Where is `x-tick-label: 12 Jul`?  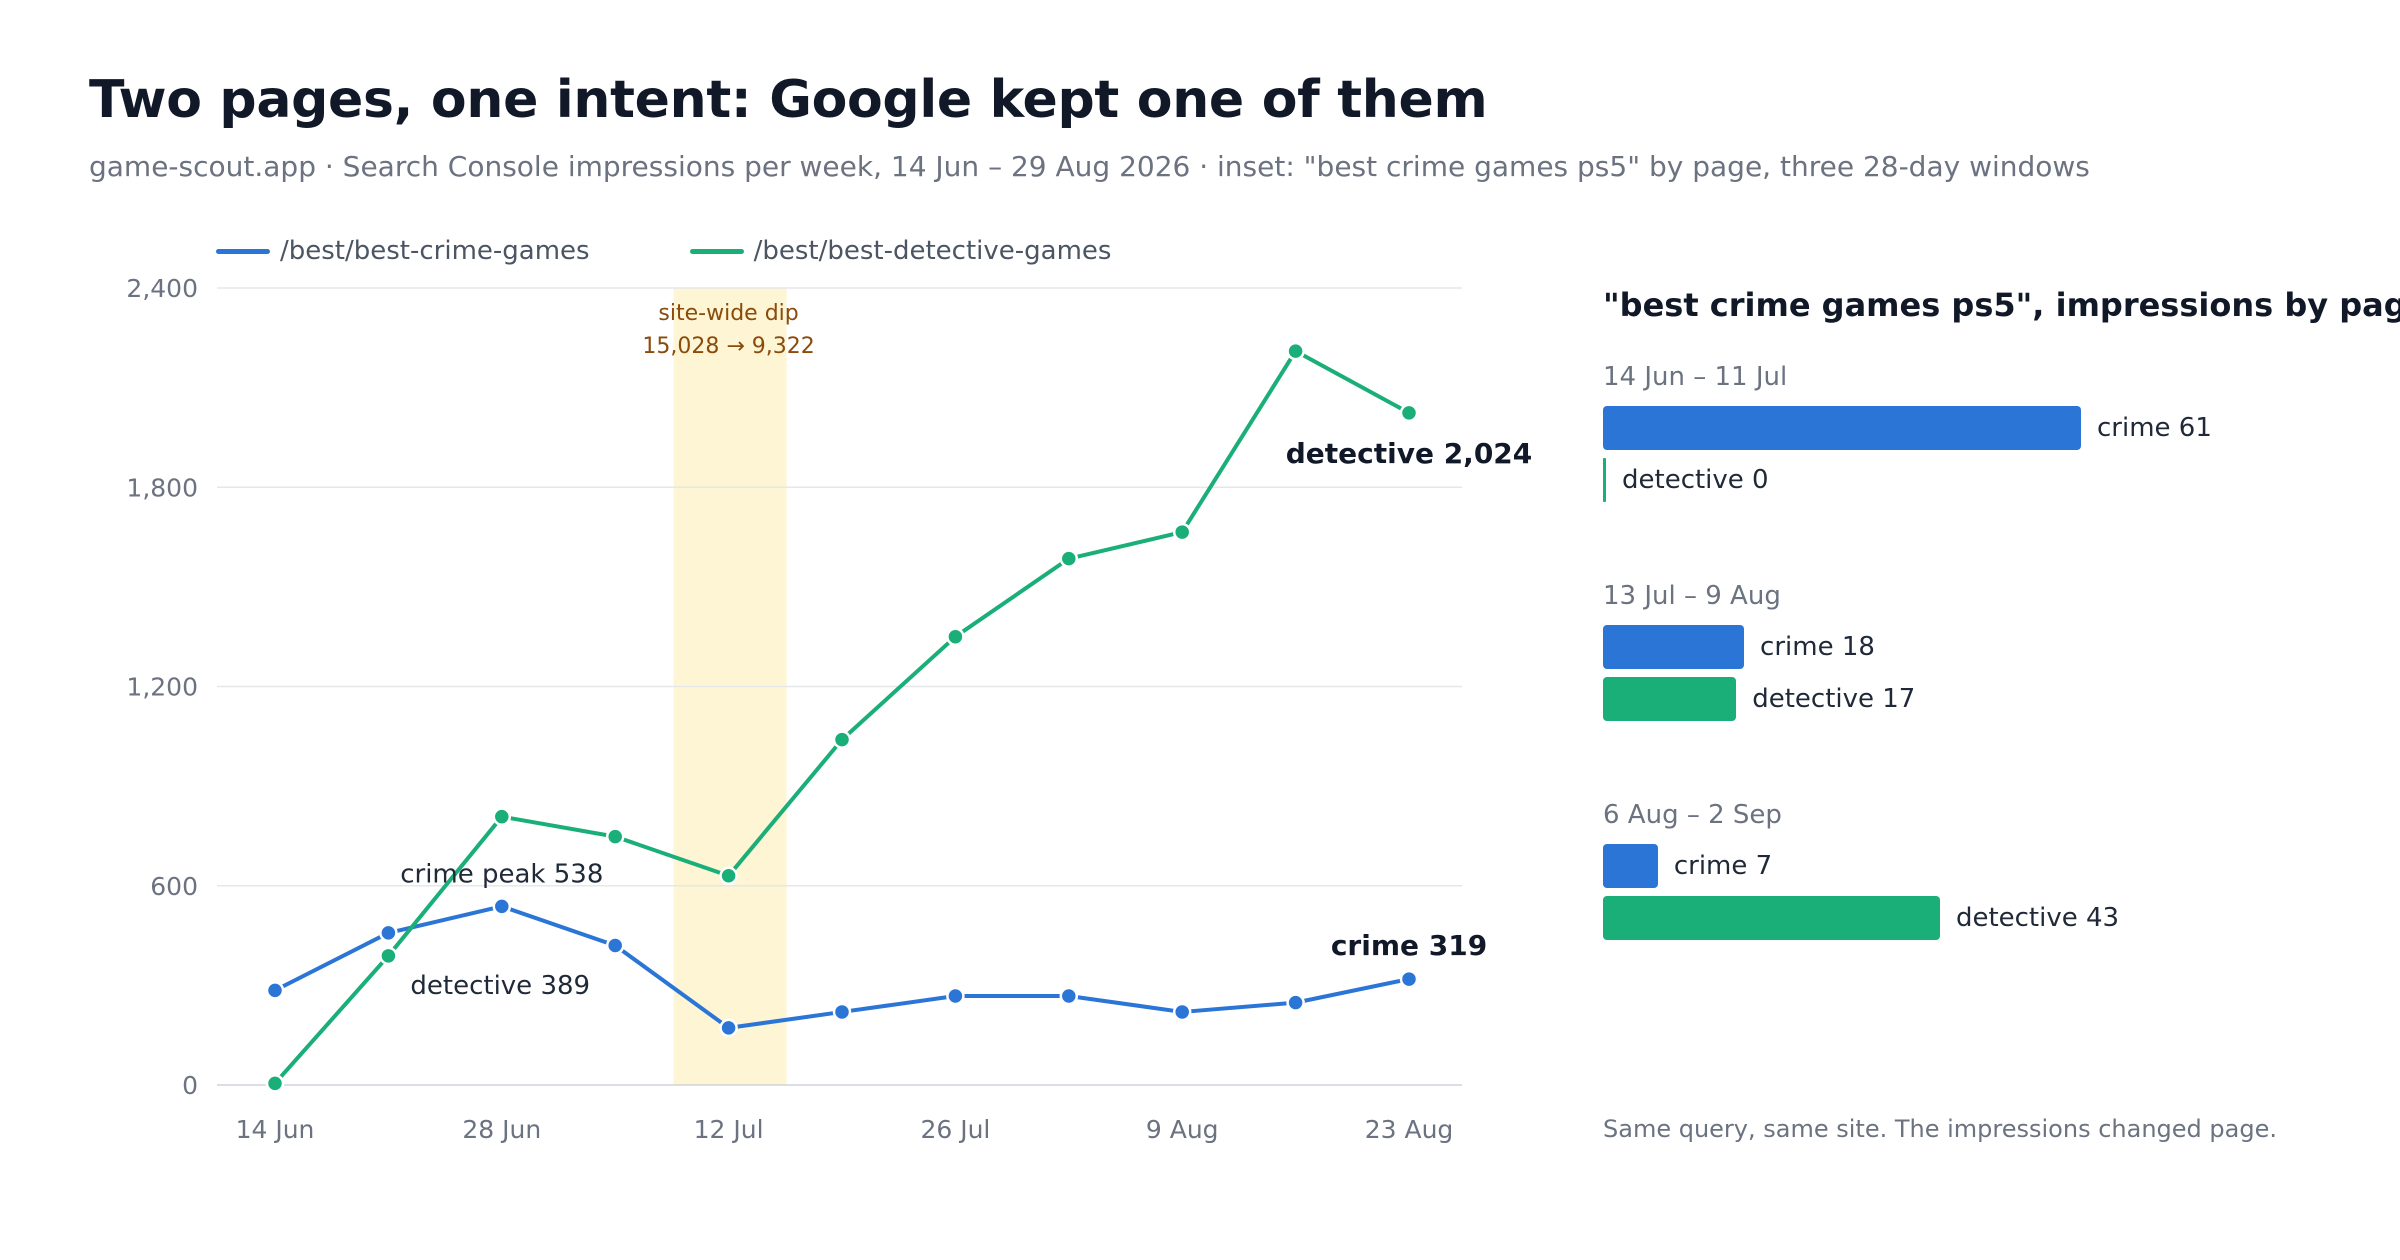
x-tick-label: 12 Jul is located at coordinates (729, 1129).